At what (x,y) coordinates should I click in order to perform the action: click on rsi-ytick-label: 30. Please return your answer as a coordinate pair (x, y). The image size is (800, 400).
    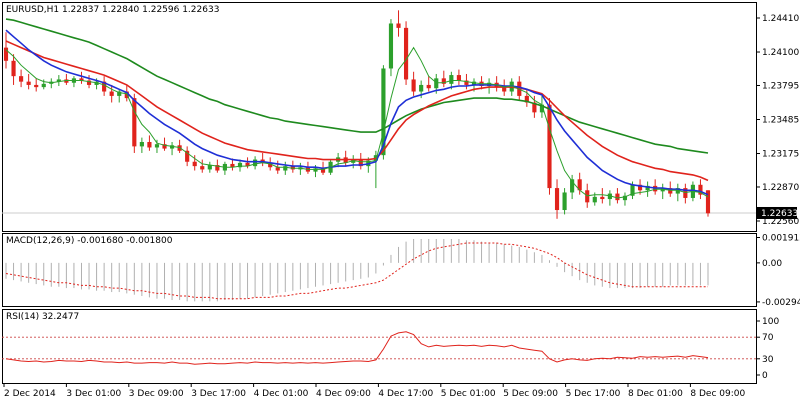
    Looking at the image, I should click on (768, 360).